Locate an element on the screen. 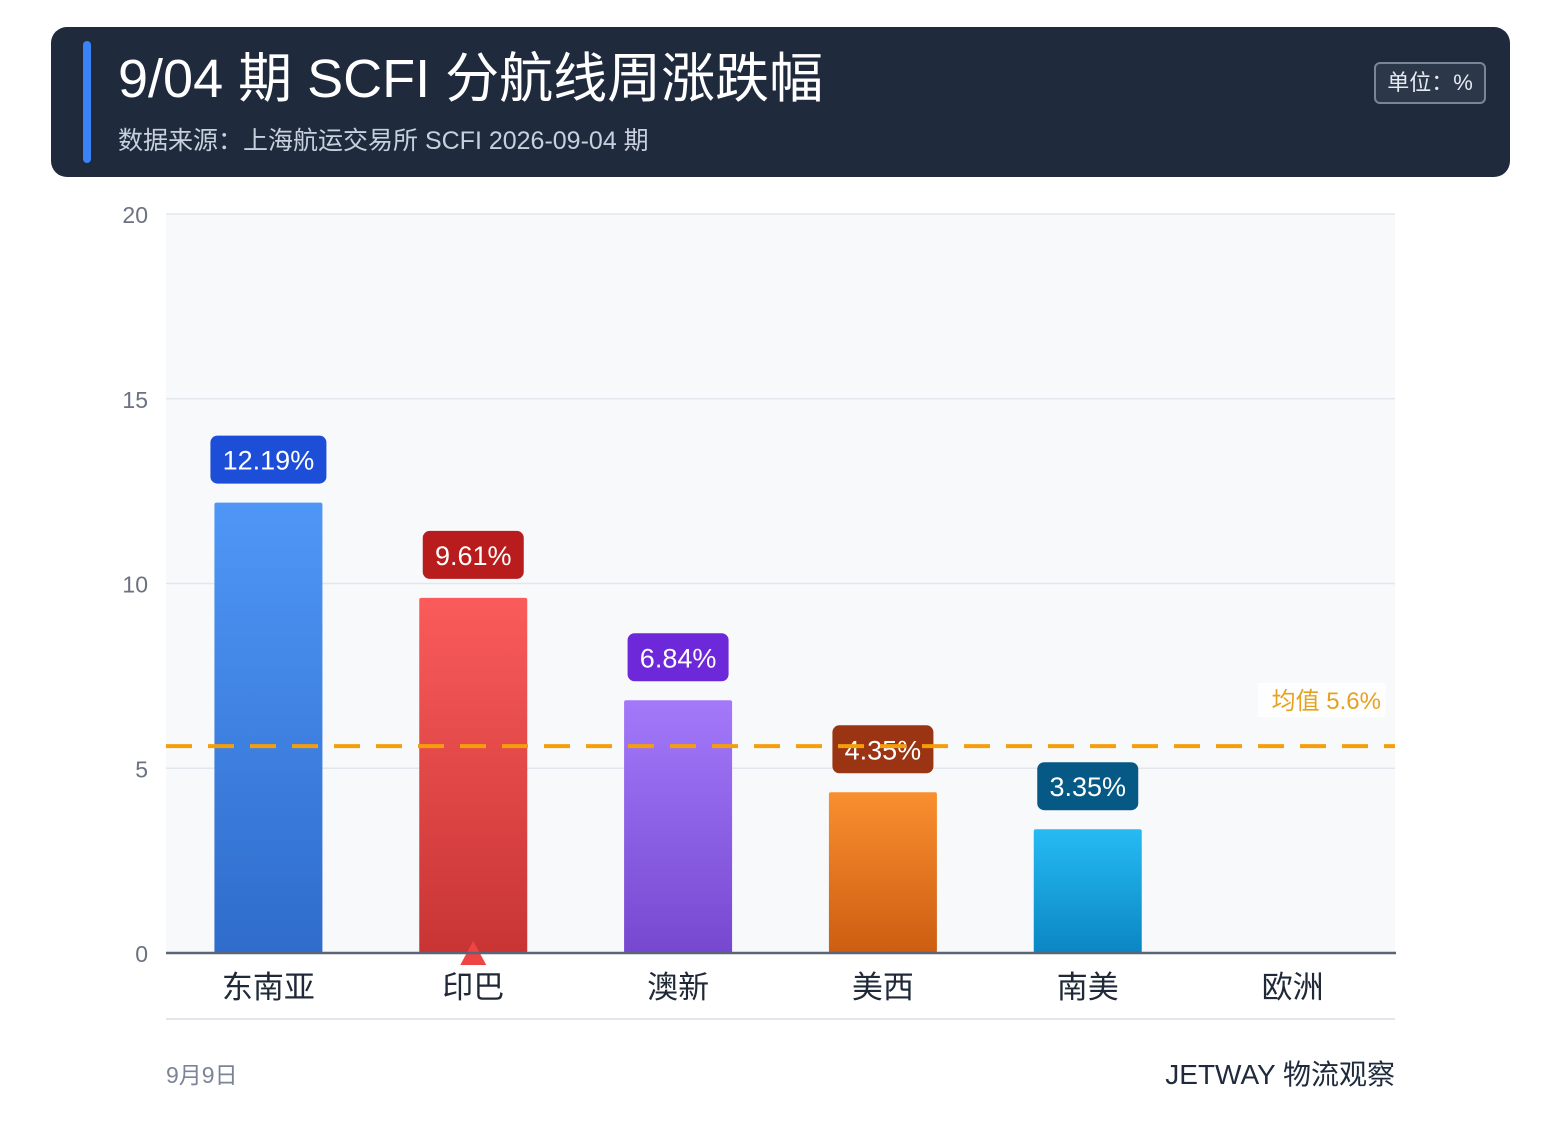 The height and width of the screenshot is (1145, 1561). header-accent-bar is located at coordinates (87, 102).